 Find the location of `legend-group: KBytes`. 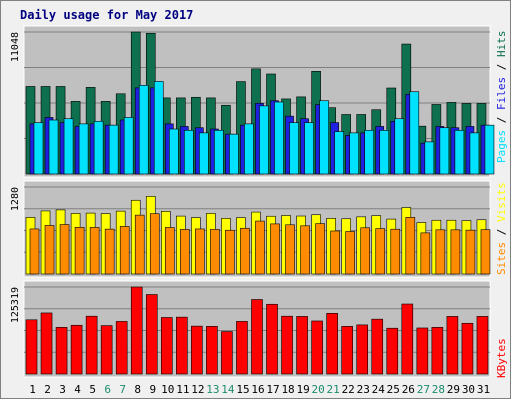

legend-group: KBytes is located at coordinates (501, 358).